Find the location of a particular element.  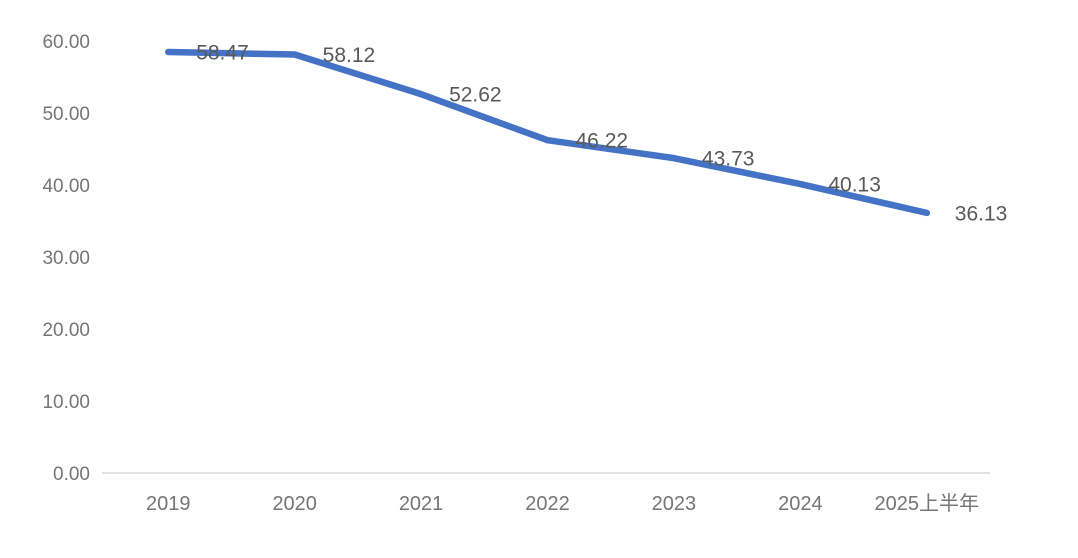

data-point-label: 40.13 is located at coordinates (854, 185).